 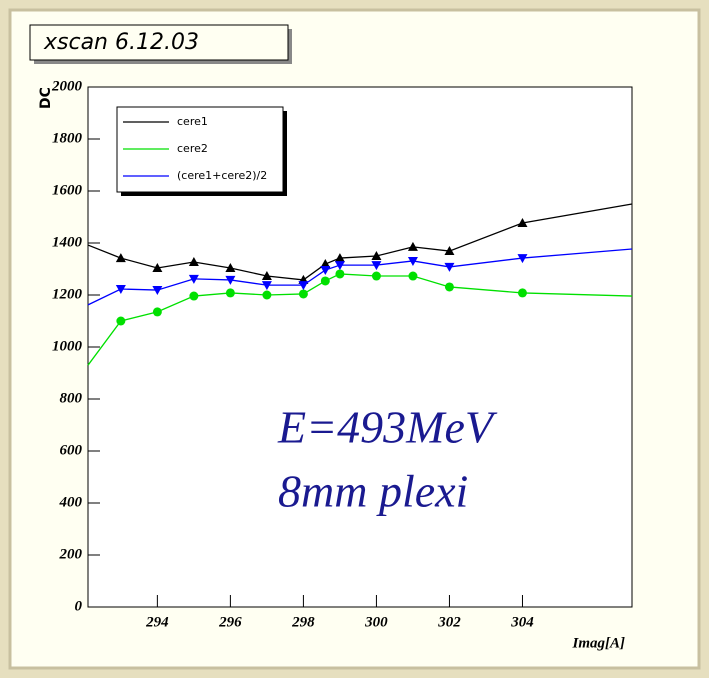 I want to click on y-tick-label: 400, so click(x=71, y=502).